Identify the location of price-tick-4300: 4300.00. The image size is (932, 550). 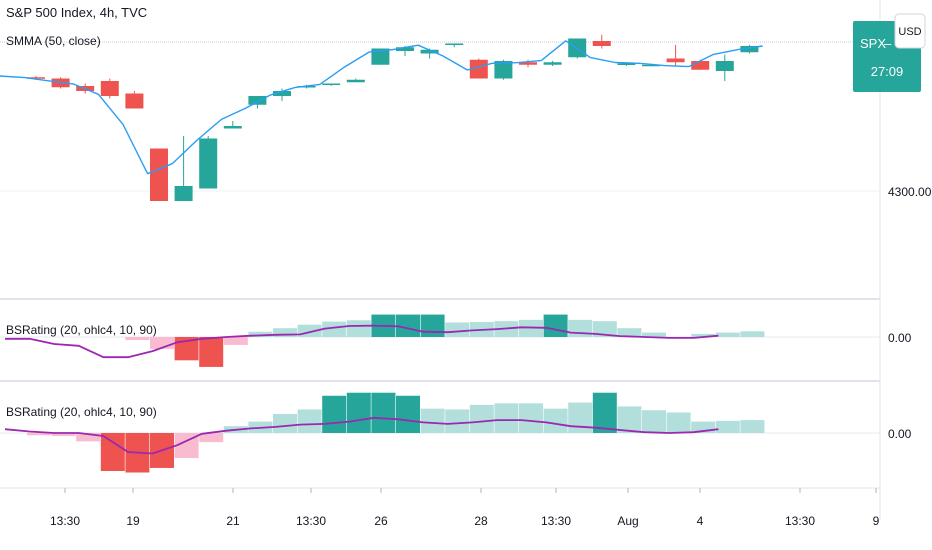
(910, 192).